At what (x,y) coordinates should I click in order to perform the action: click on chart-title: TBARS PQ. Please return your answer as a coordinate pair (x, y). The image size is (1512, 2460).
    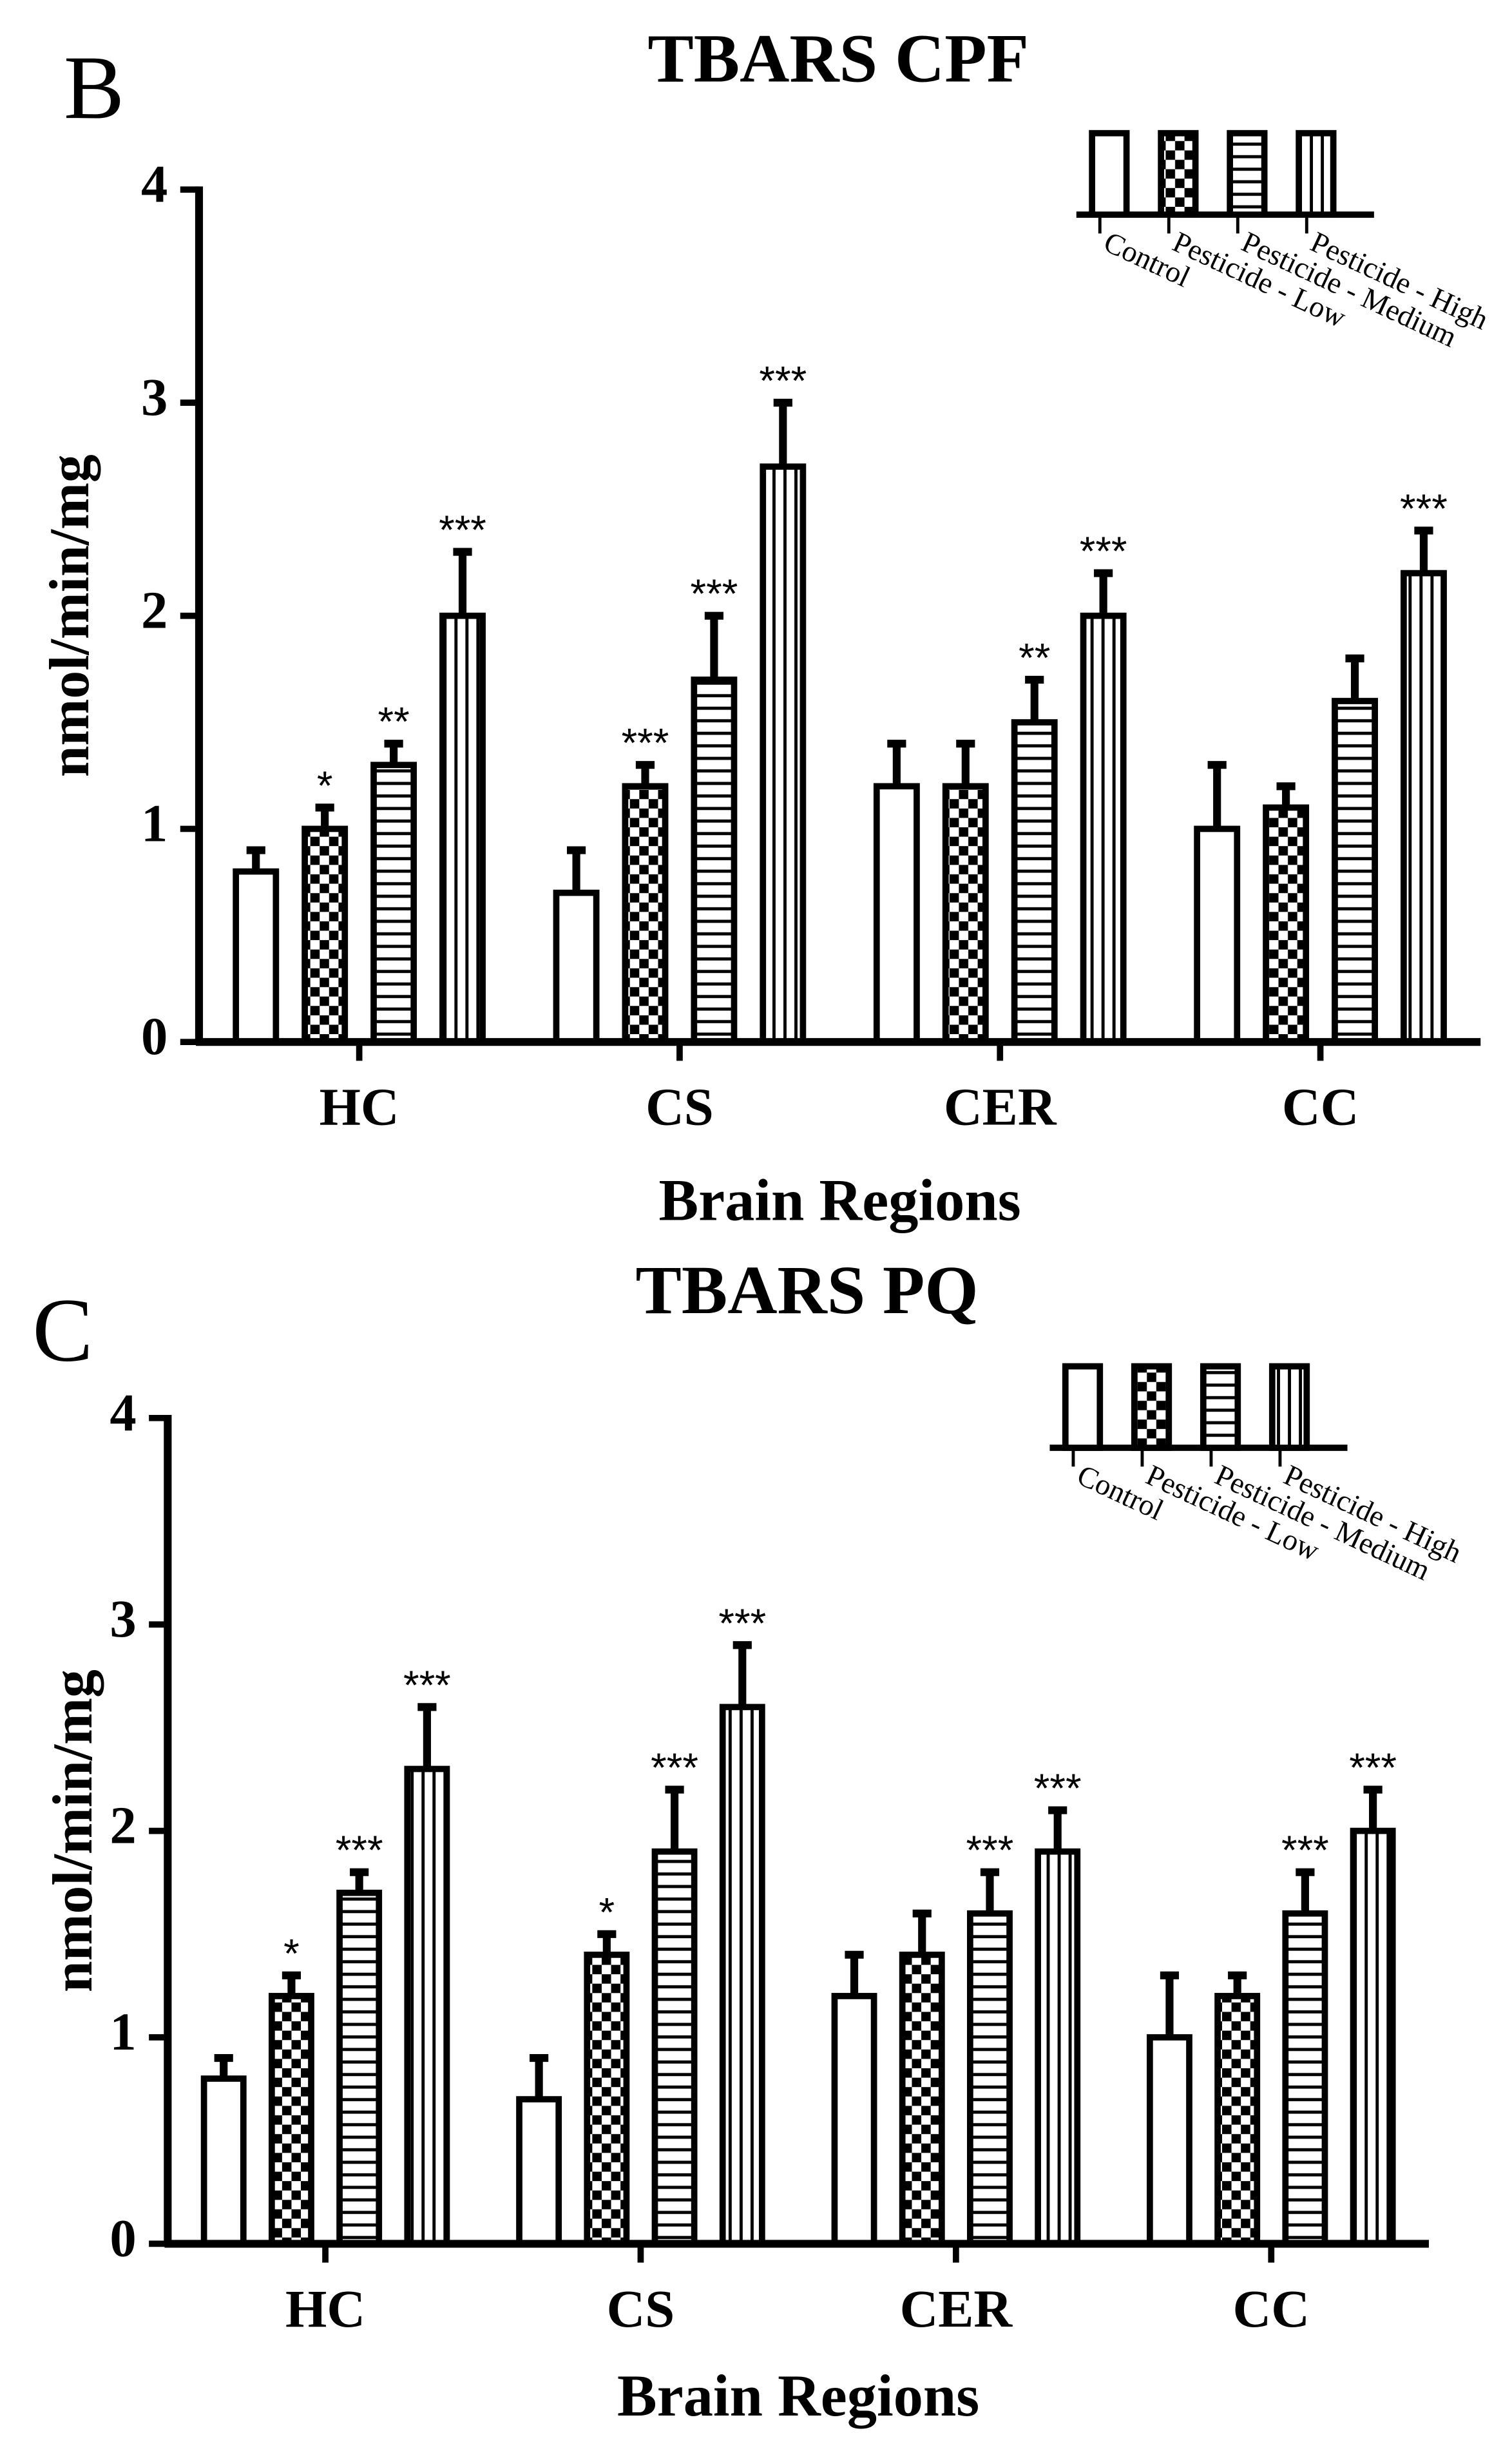
    Looking at the image, I should click on (806, 1291).